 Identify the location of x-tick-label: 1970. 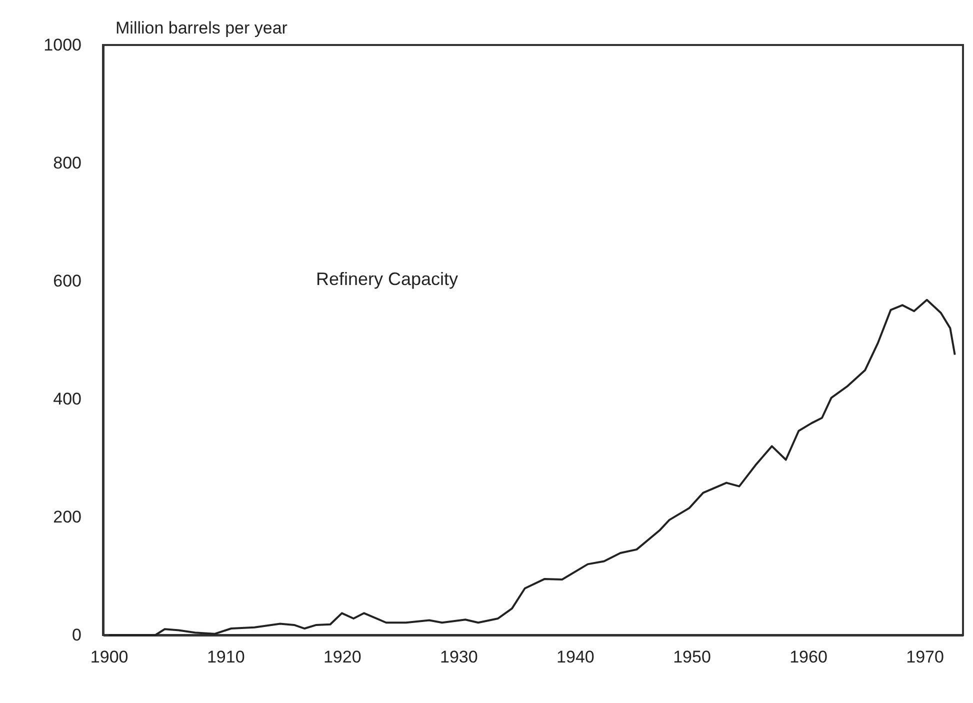
(925, 657).